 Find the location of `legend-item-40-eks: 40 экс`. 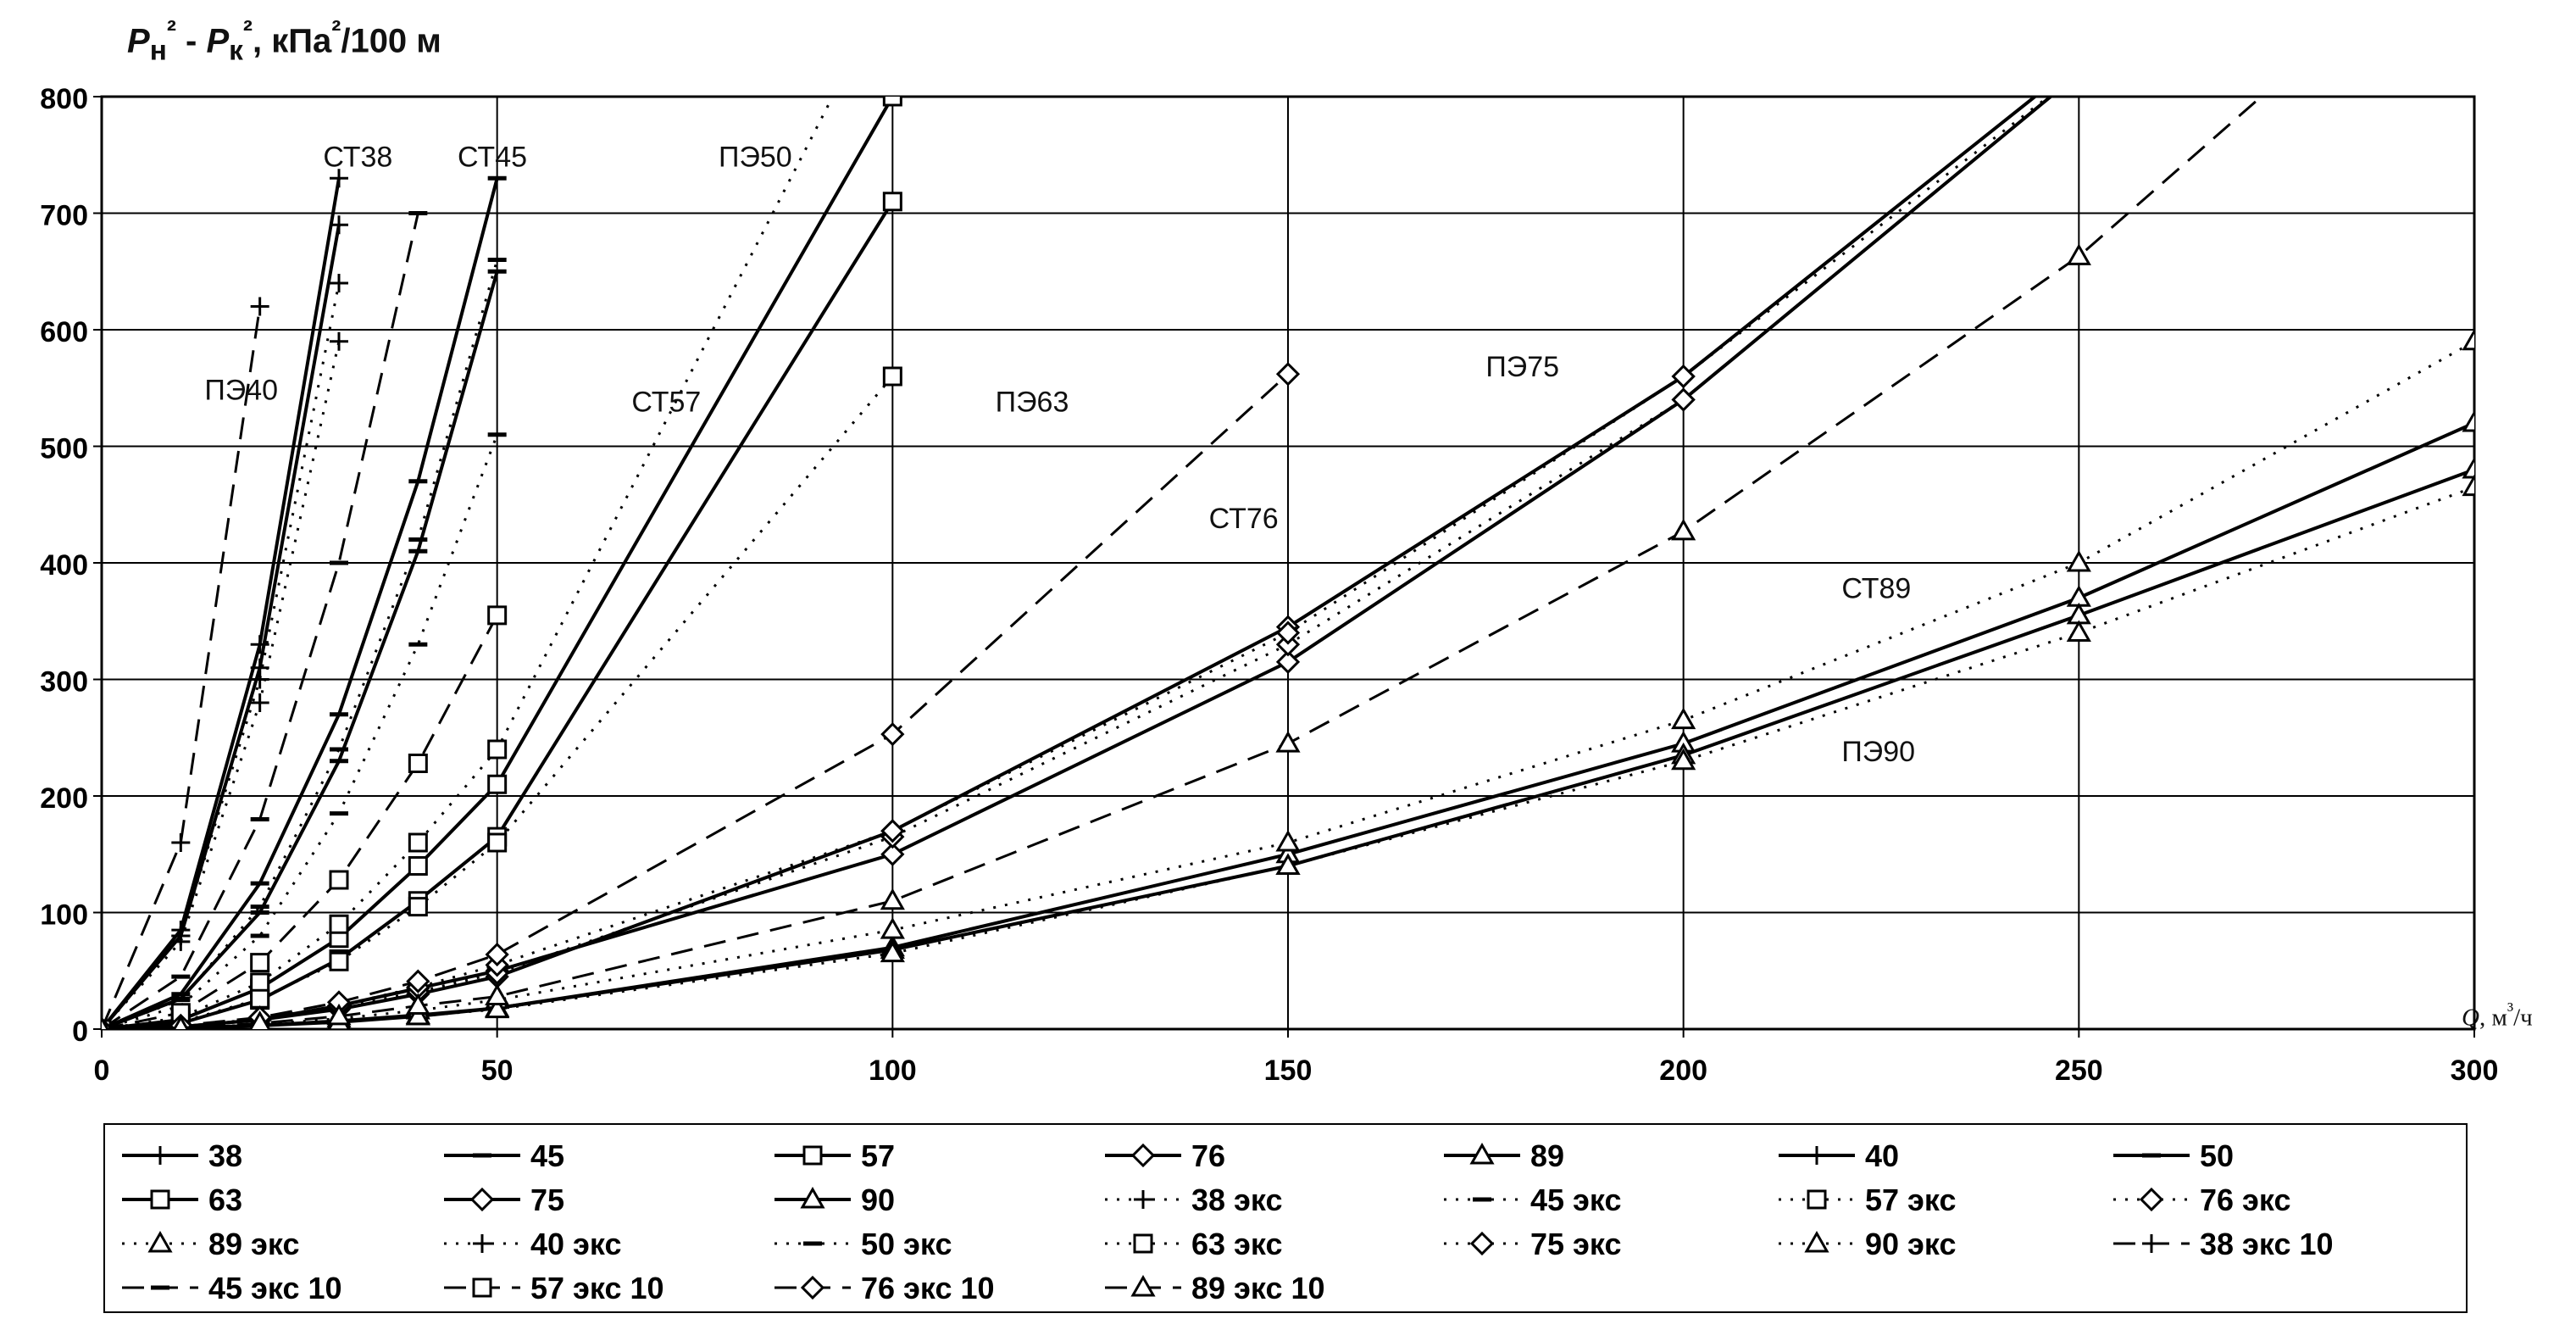

legend-item-40-eks: 40 экс is located at coordinates (533, 1244).